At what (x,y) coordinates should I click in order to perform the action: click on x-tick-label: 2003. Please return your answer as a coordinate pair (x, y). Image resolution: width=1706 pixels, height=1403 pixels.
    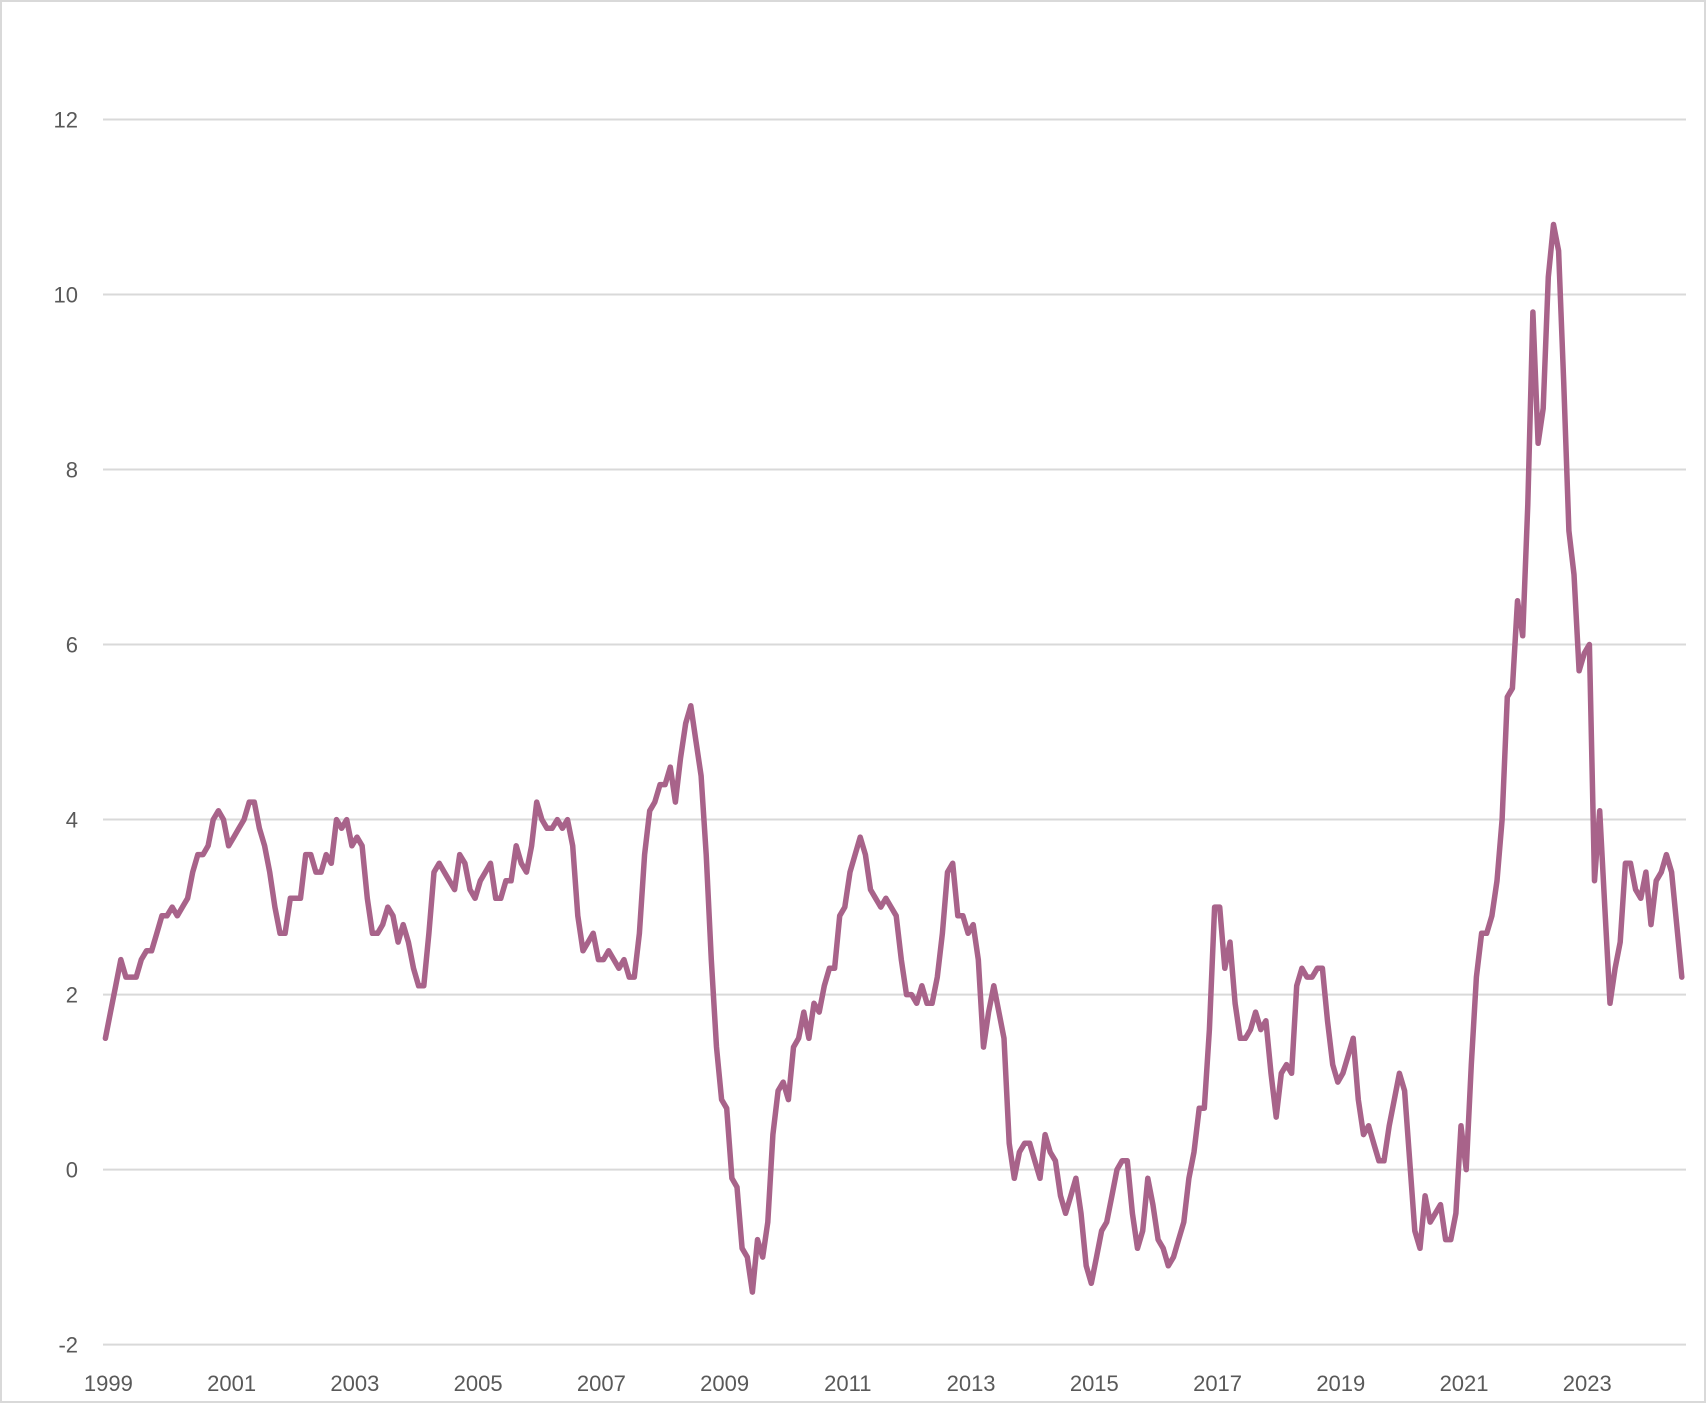
    Looking at the image, I should click on (354, 1383).